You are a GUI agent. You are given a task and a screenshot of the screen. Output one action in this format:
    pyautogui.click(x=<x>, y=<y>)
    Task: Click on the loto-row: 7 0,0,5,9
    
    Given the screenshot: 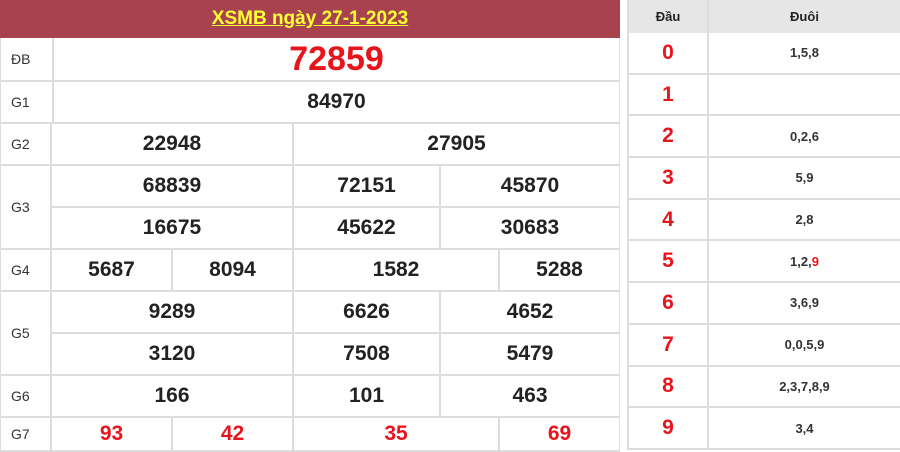 What is the action you would take?
    pyautogui.click(x=764, y=345)
    